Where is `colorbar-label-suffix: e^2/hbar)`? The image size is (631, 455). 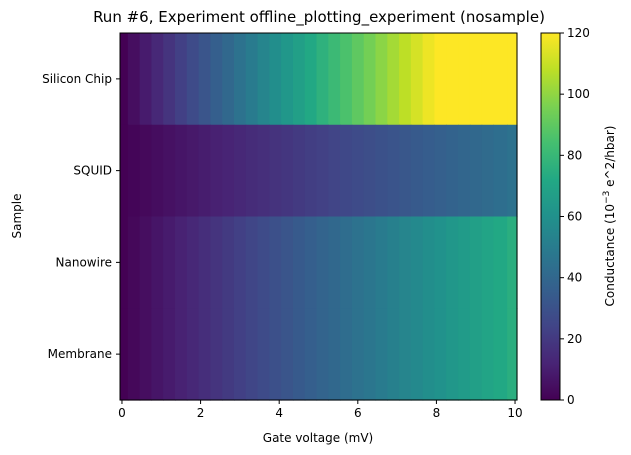
colorbar-label-suffix: e^2/hbar) is located at coordinates (610, 158).